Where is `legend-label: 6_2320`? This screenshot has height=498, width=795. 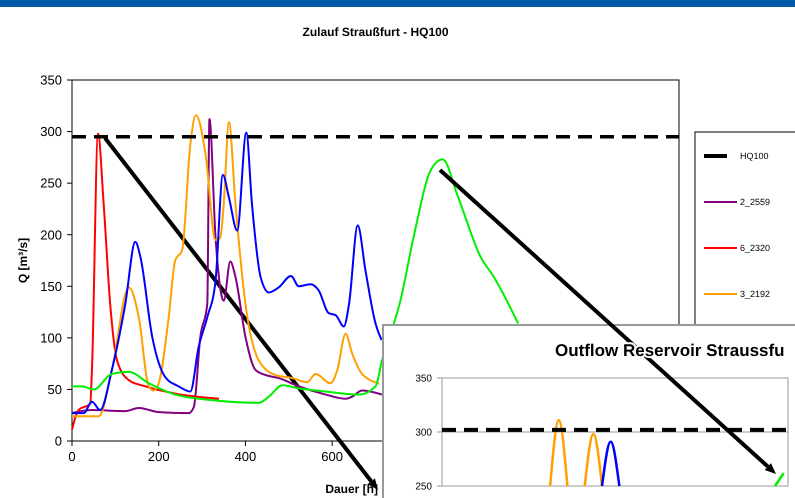
legend-label: 6_2320 is located at coordinates (755, 248).